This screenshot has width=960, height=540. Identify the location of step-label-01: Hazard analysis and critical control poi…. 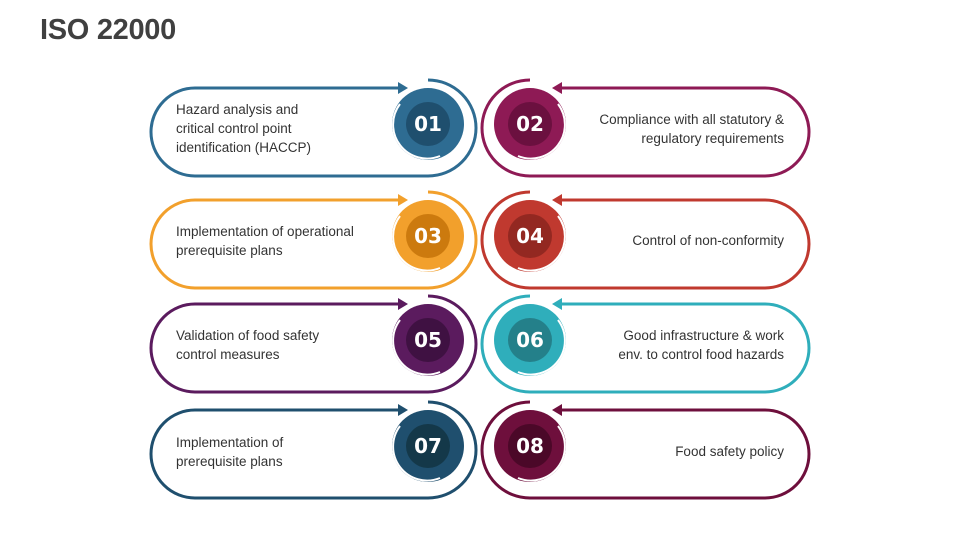
(244, 128).